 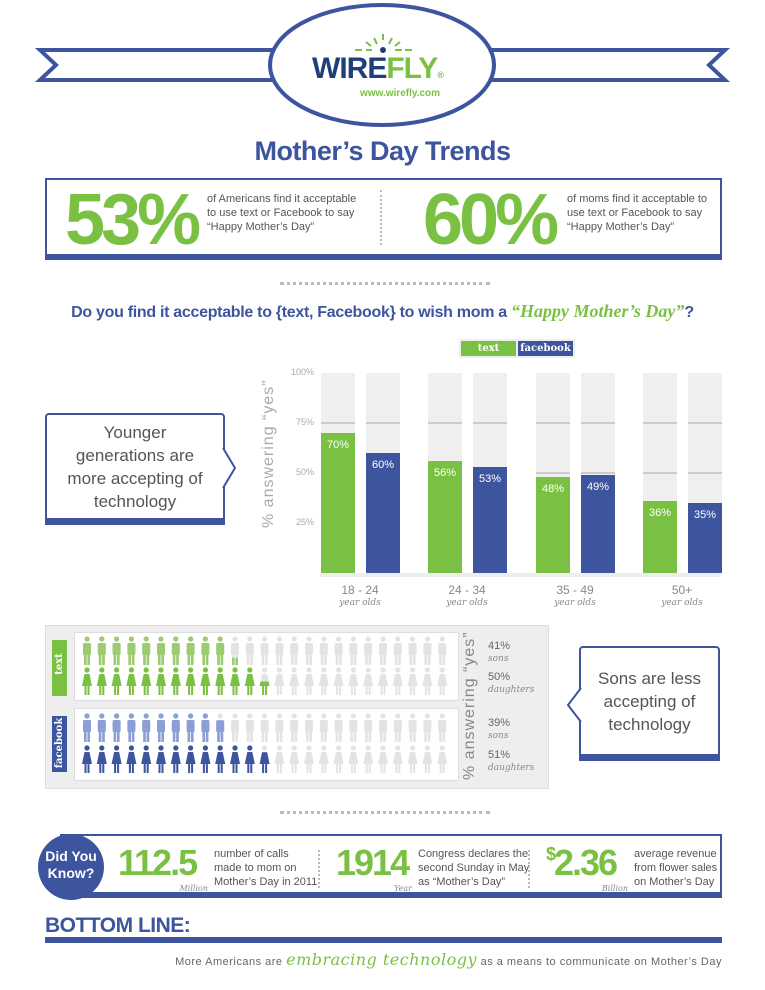 I want to click on gender-pct-label: 41%, so click(x=499, y=646).